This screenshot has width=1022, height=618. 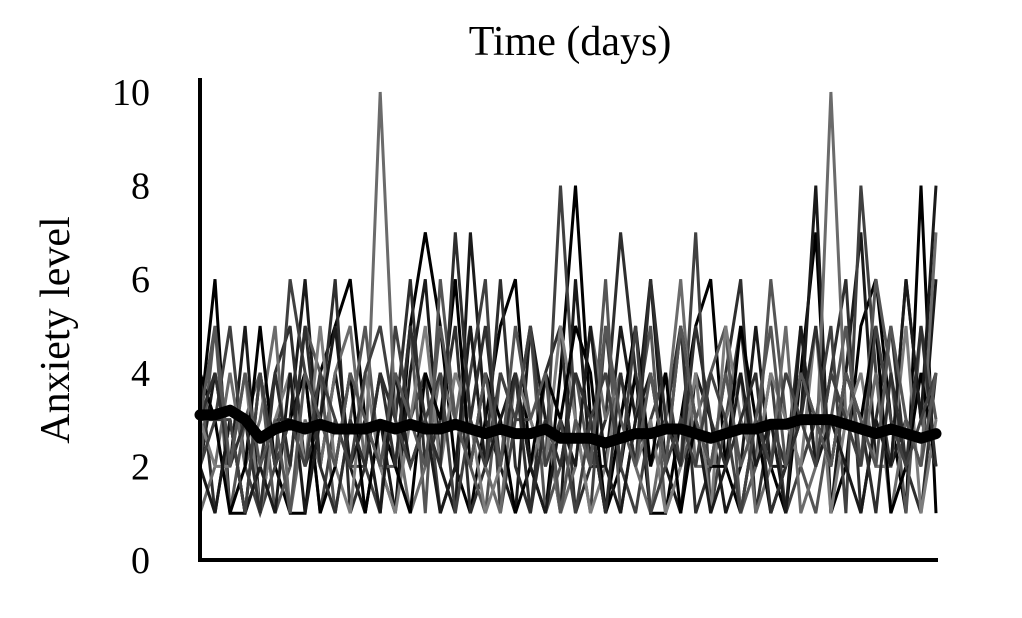 What do you see at coordinates (140, 280) in the screenshot?
I see `y-tick-label: 6` at bounding box center [140, 280].